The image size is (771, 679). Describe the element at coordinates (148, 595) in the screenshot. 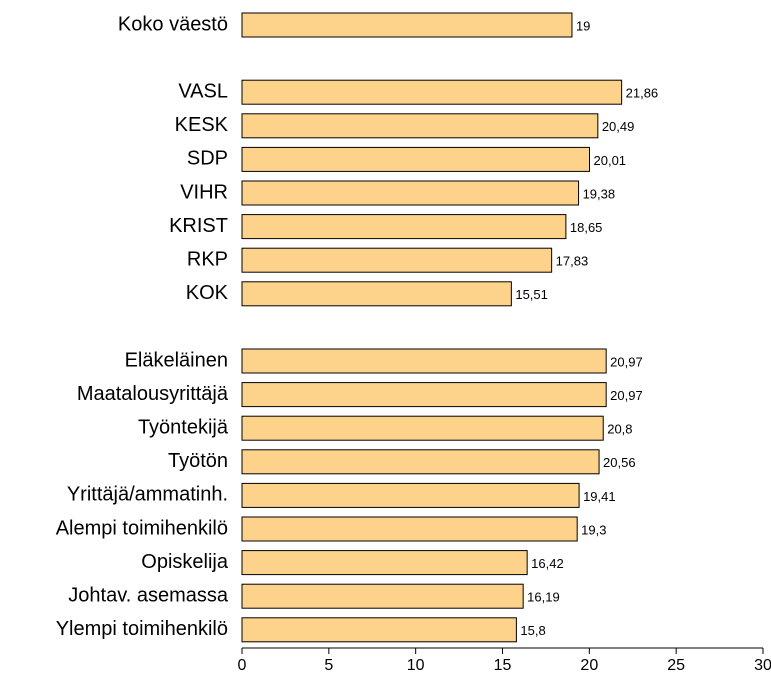

I see `category-label: Johtav. asemassa` at that location.